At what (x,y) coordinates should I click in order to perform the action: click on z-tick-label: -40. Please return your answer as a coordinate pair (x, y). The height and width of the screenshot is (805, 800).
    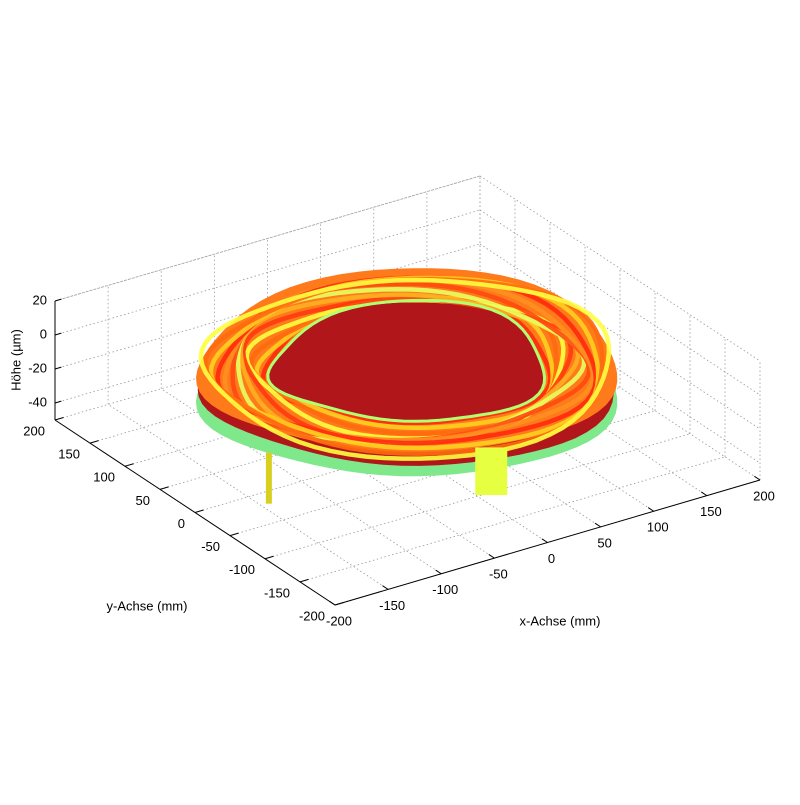
    Looking at the image, I should click on (37, 401).